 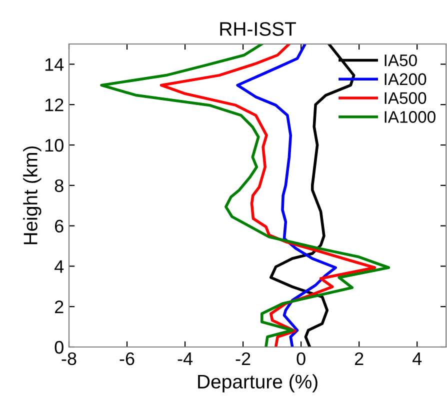 What do you see at coordinates (405, 79) in the screenshot?
I see `legend-label: IA200` at bounding box center [405, 79].